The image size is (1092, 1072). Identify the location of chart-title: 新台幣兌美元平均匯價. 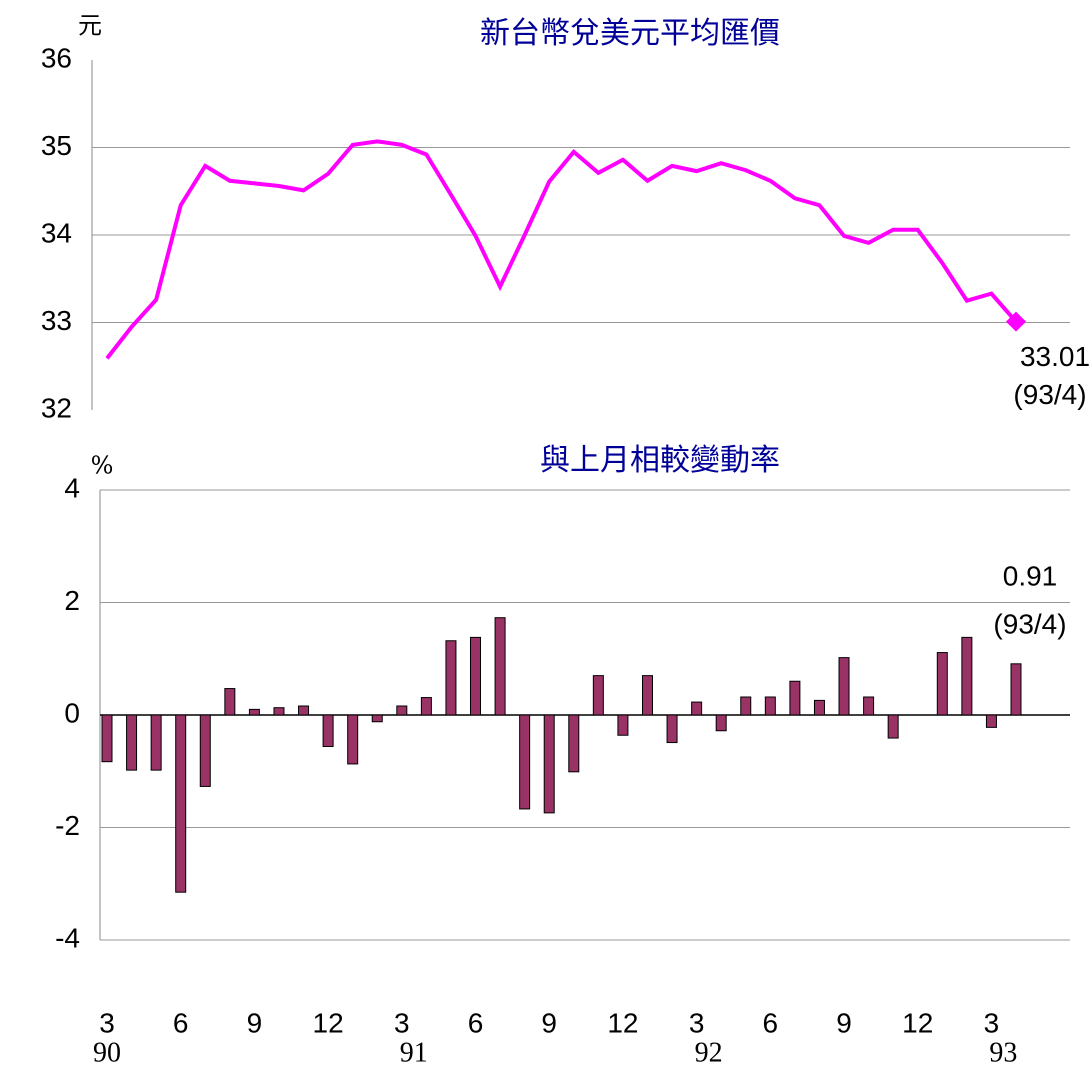
(630, 33).